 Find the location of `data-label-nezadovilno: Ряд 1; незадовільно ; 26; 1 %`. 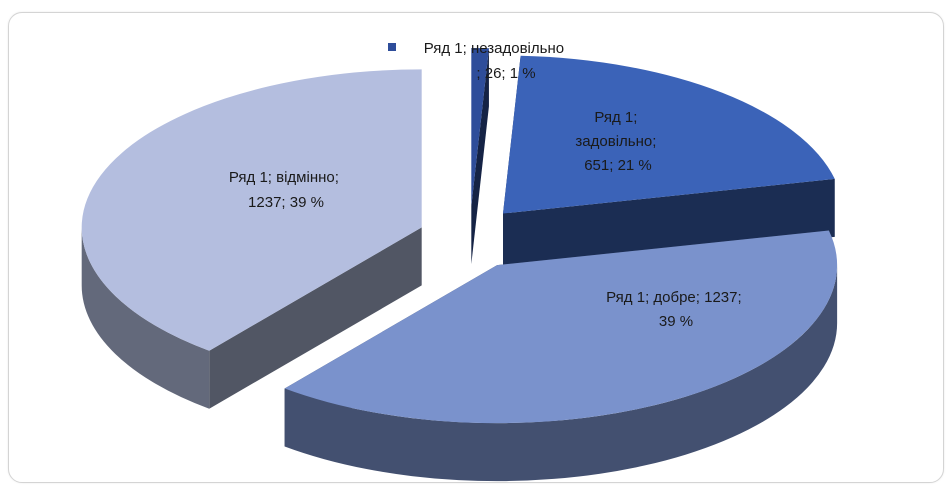

data-label-nezadovilno: Ряд 1; незадовільно ; 26; 1 % is located at coordinates (496, 61).